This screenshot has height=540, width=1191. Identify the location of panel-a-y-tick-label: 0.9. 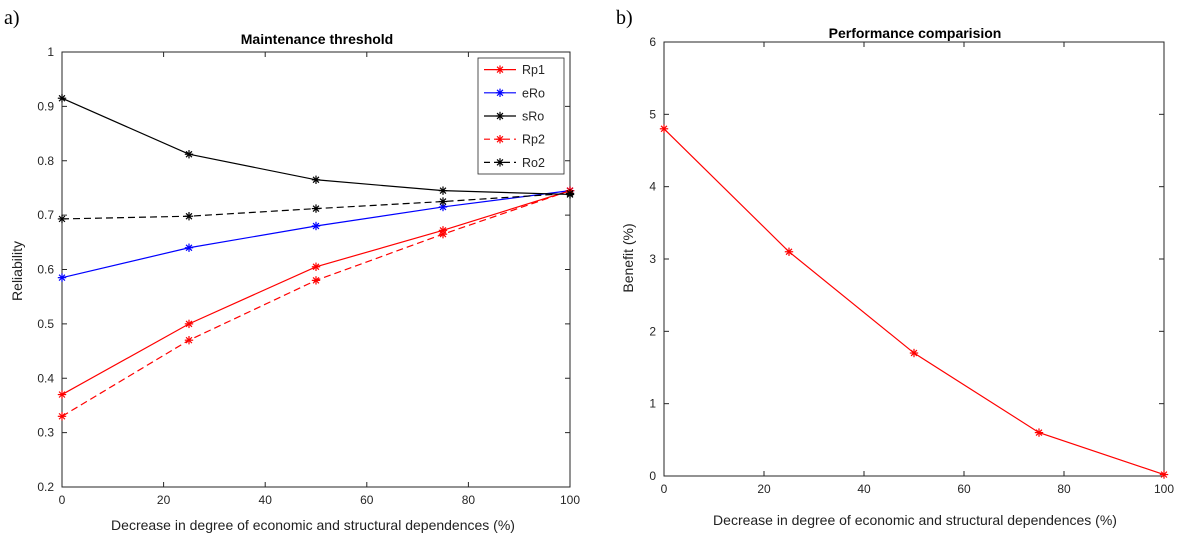
(45, 106).